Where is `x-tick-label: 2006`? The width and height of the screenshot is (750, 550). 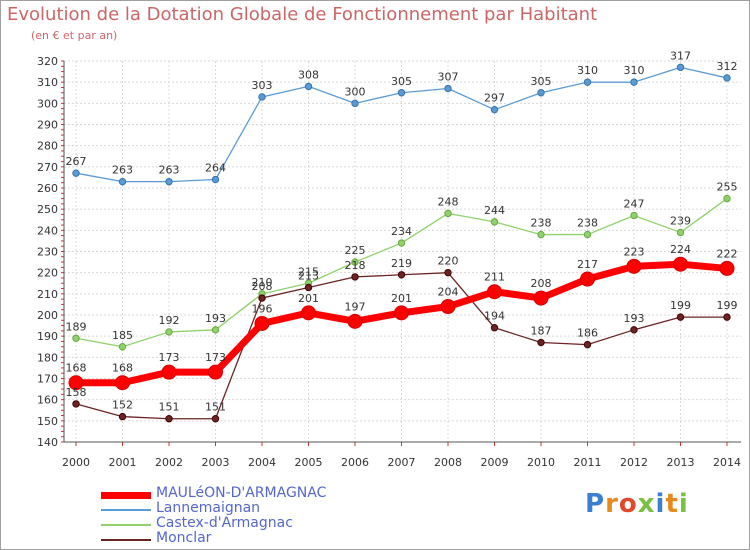
x-tick-label: 2006 is located at coordinates (355, 462).